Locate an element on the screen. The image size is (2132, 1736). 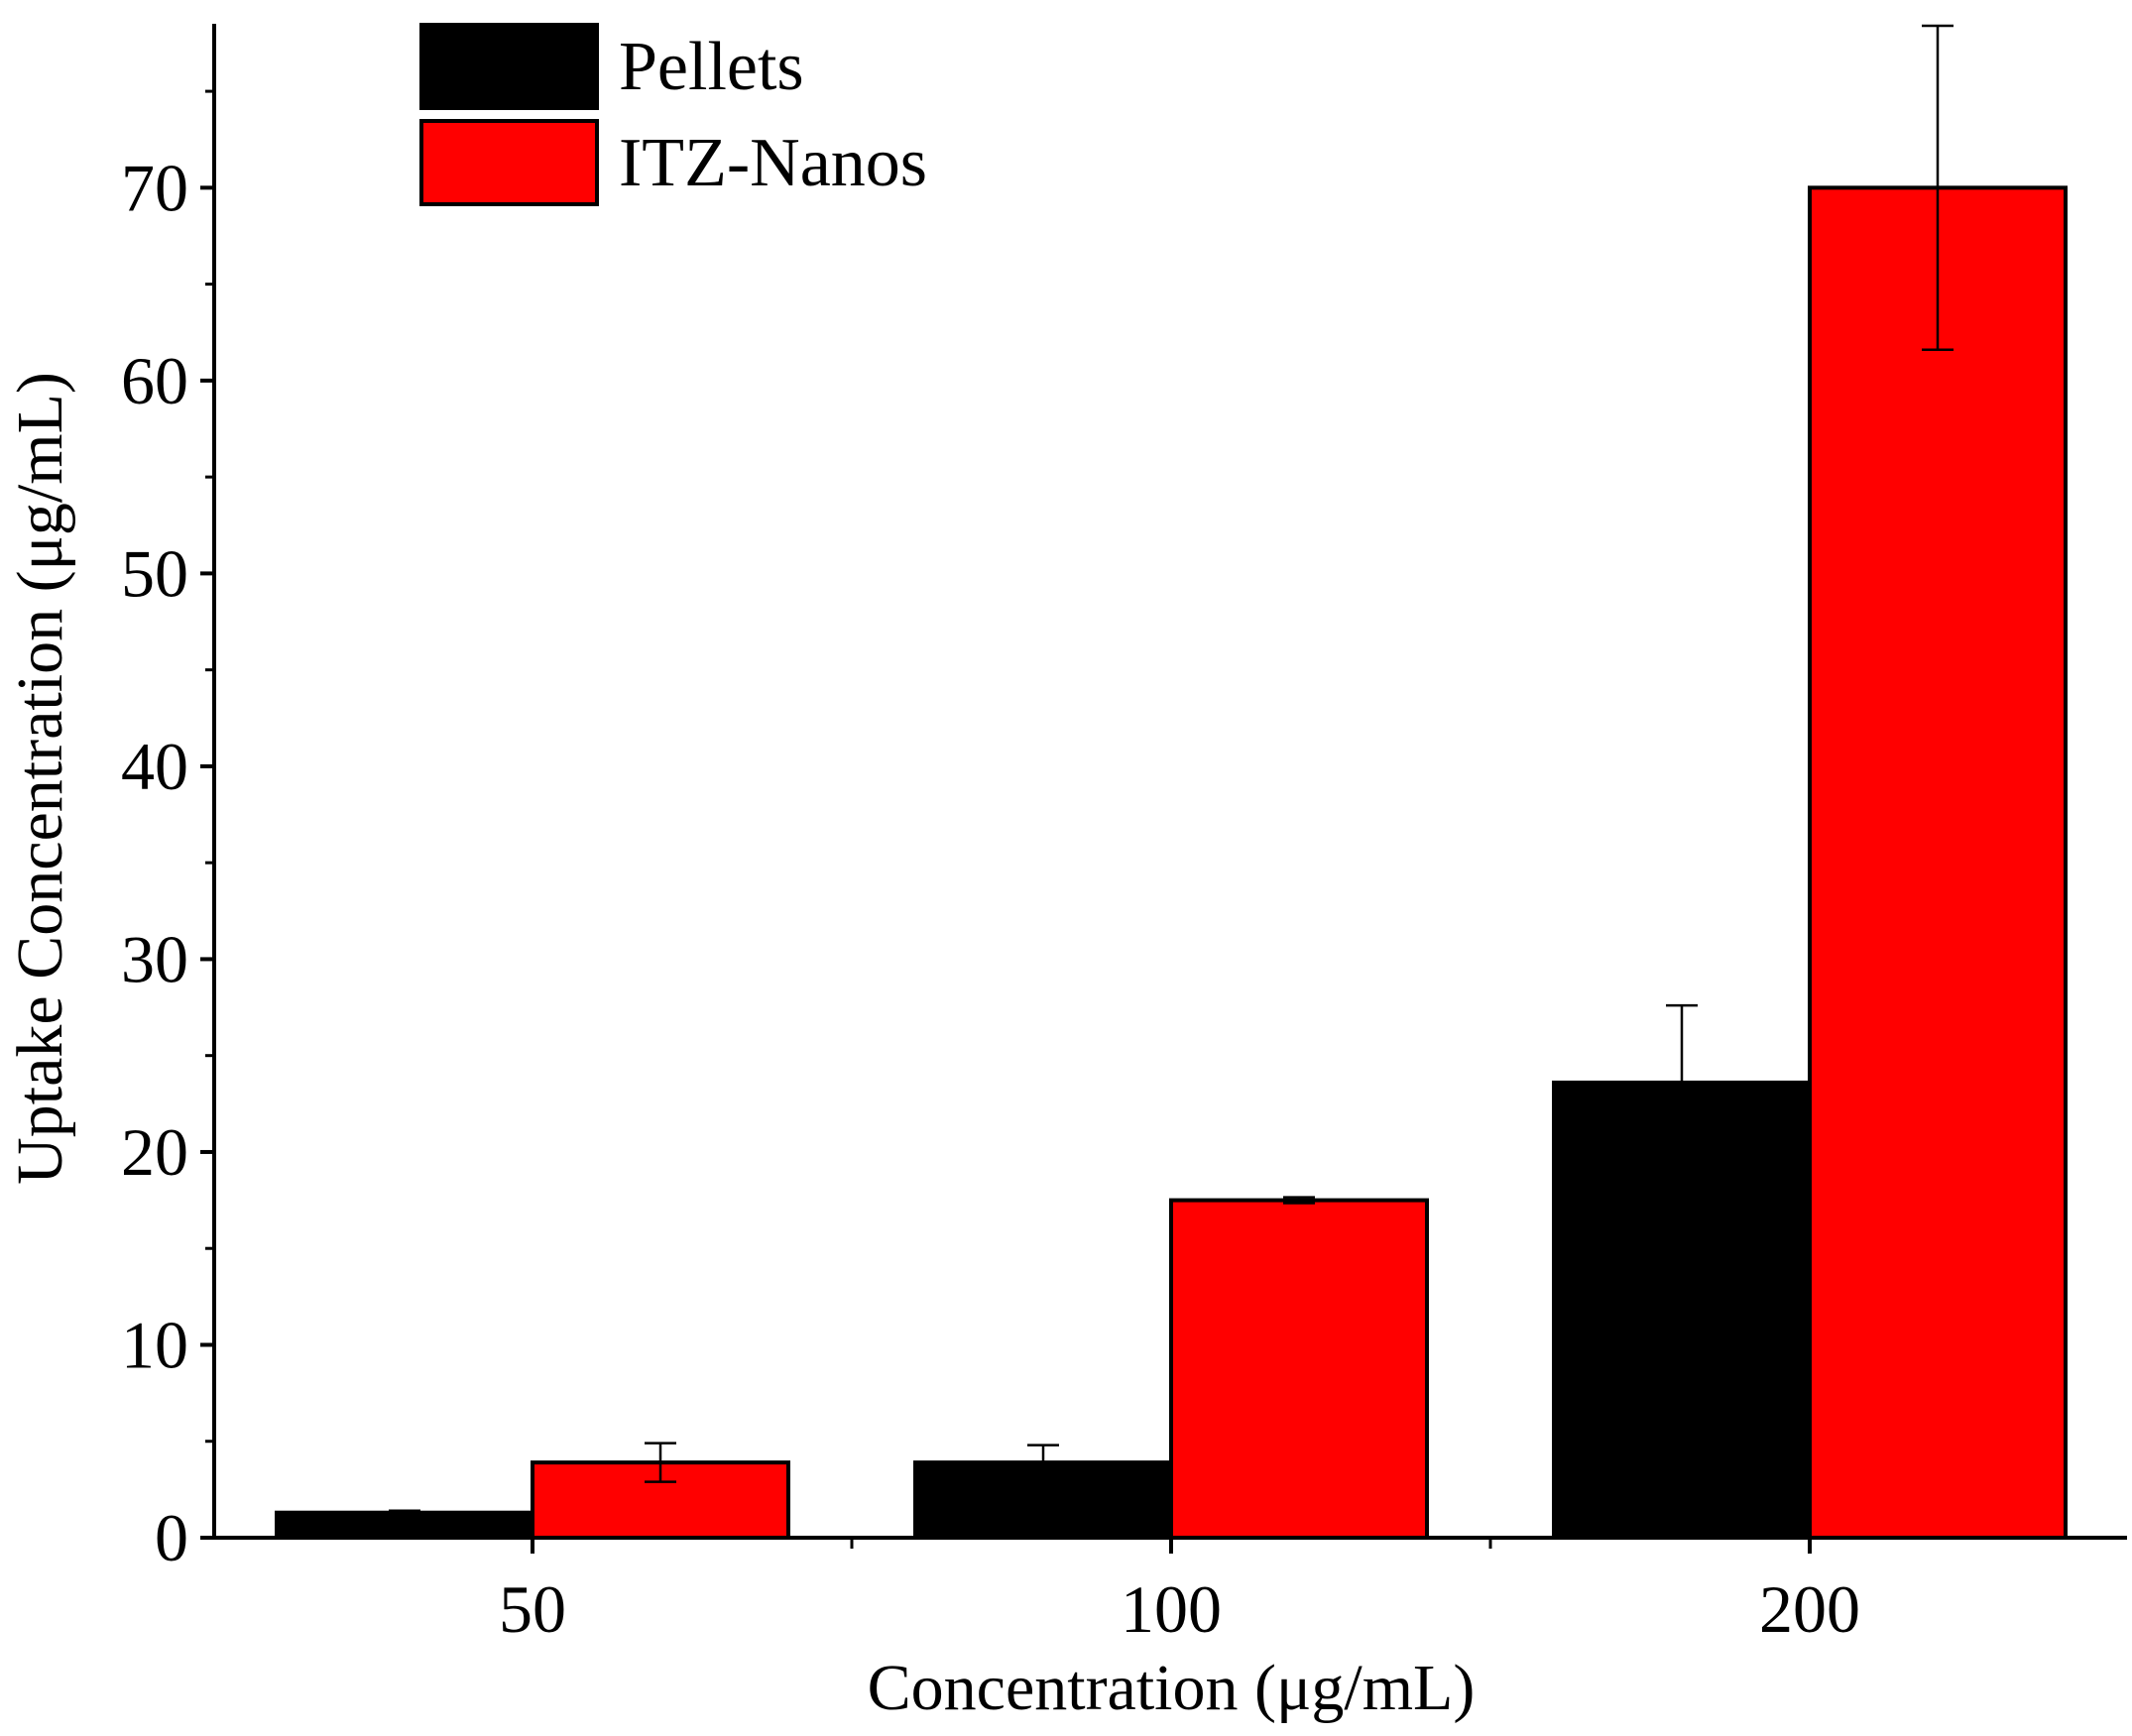
y-tick-label-50: 50 is located at coordinates (154, 573).